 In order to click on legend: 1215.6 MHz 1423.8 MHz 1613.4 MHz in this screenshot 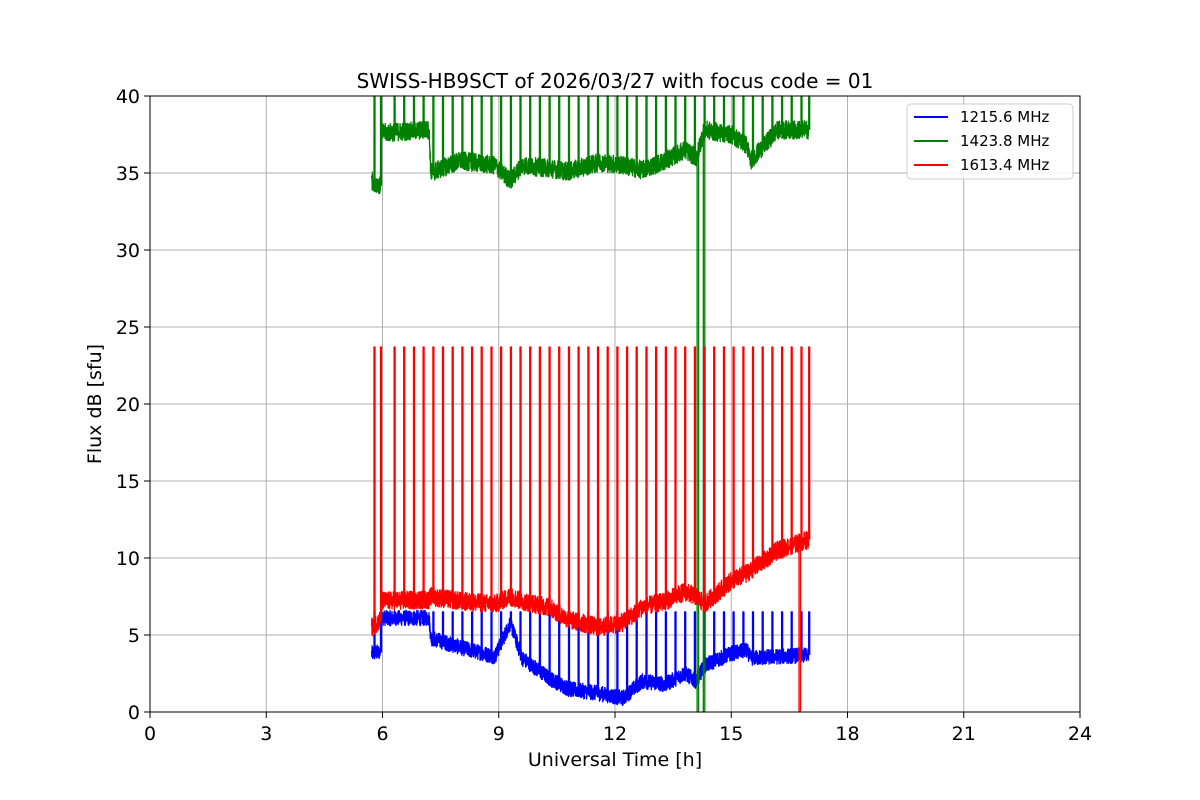, I will do `click(990, 141)`.